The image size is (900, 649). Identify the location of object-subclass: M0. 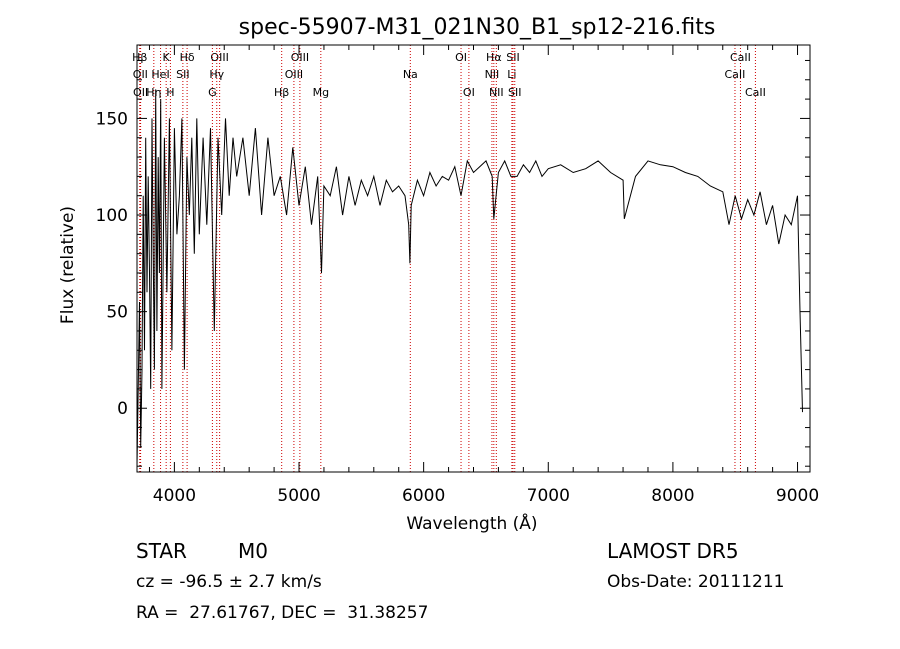
(253, 551).